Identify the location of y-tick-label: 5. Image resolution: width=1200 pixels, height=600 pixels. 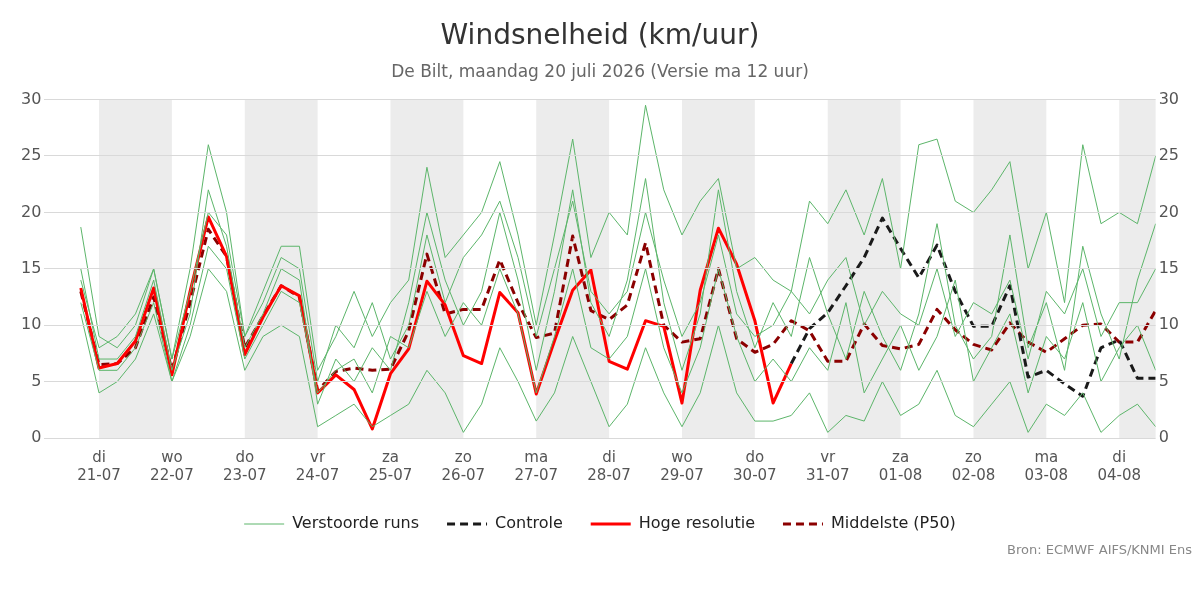
(36, 380).